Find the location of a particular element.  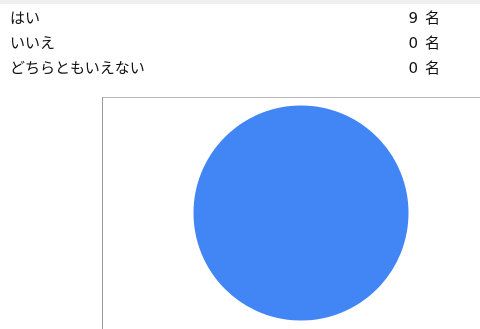

count-value: 9 is located at coordinates (413, 18).